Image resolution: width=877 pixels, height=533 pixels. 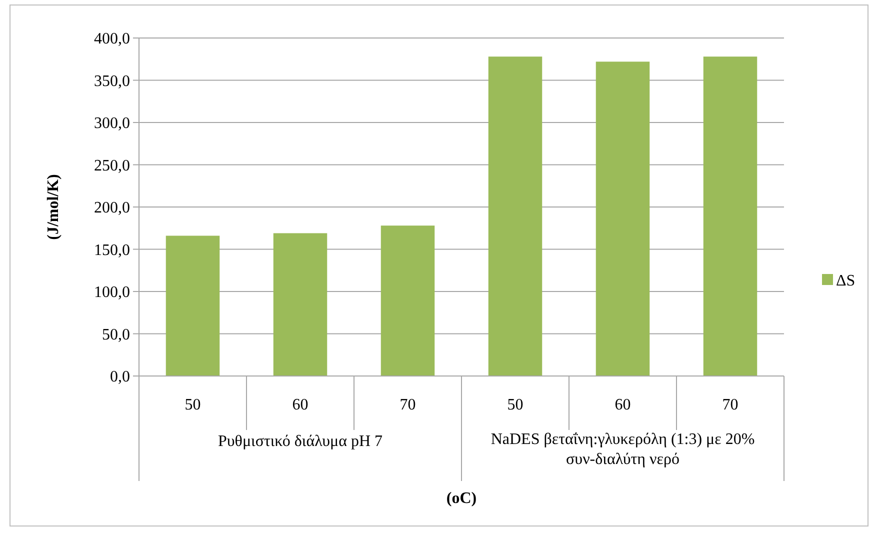 What do you see at coordinates (112, 250) in the screenshot?
I see `y-tick-label: 150,0` at bounding box center [112, 250].